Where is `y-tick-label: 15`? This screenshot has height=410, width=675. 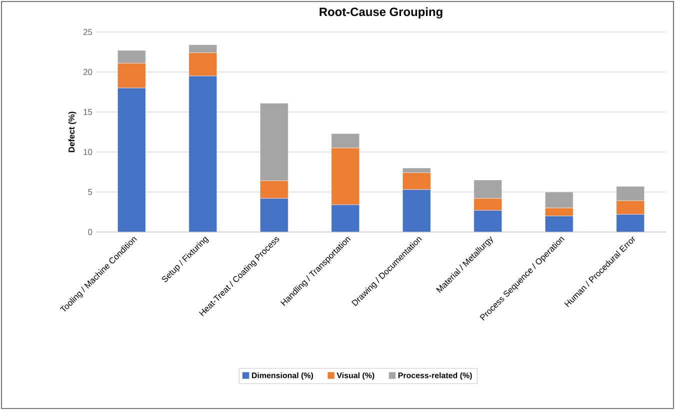
y-tick-label: 15 is located at coordinates (88, 112).